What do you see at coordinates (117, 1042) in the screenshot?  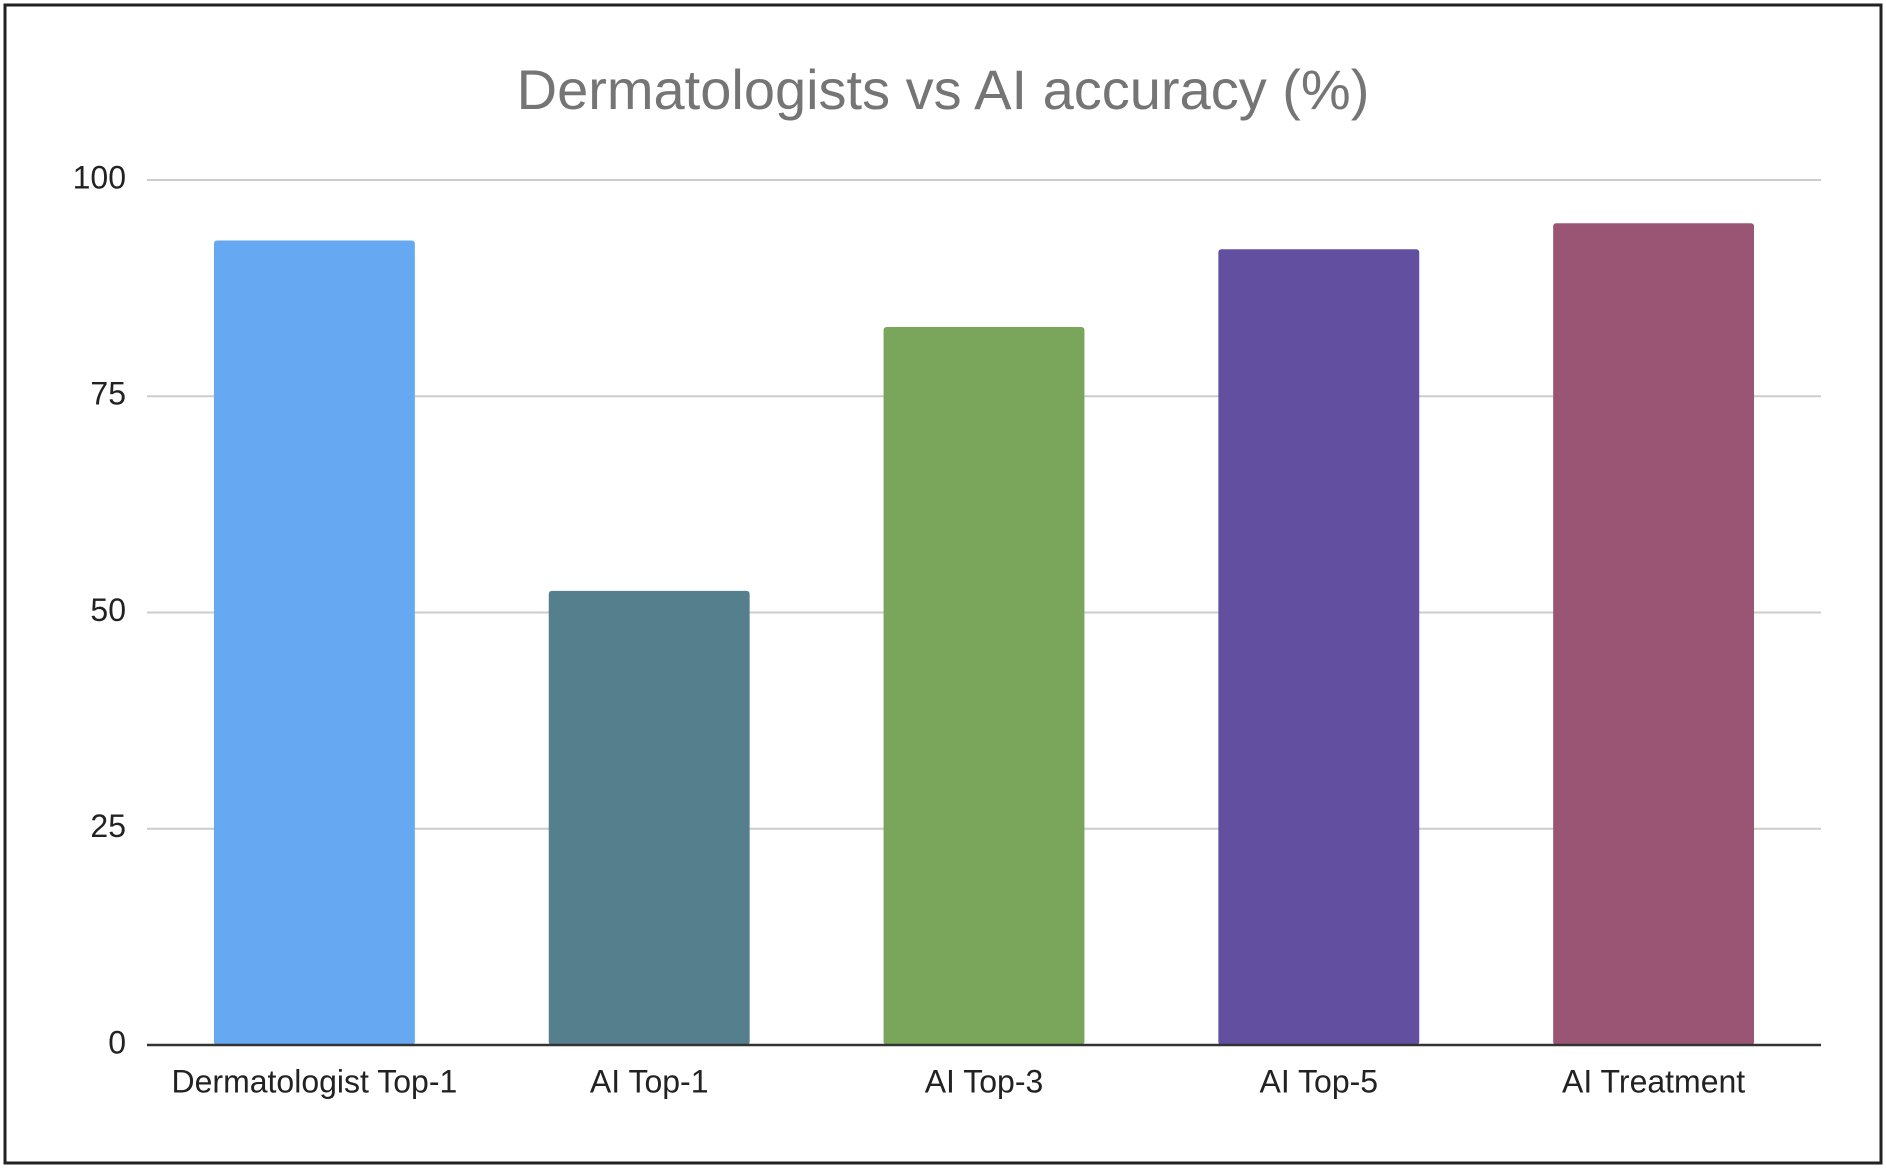 I see `y-tick-label: 0` at bounding box center [117, 1042].